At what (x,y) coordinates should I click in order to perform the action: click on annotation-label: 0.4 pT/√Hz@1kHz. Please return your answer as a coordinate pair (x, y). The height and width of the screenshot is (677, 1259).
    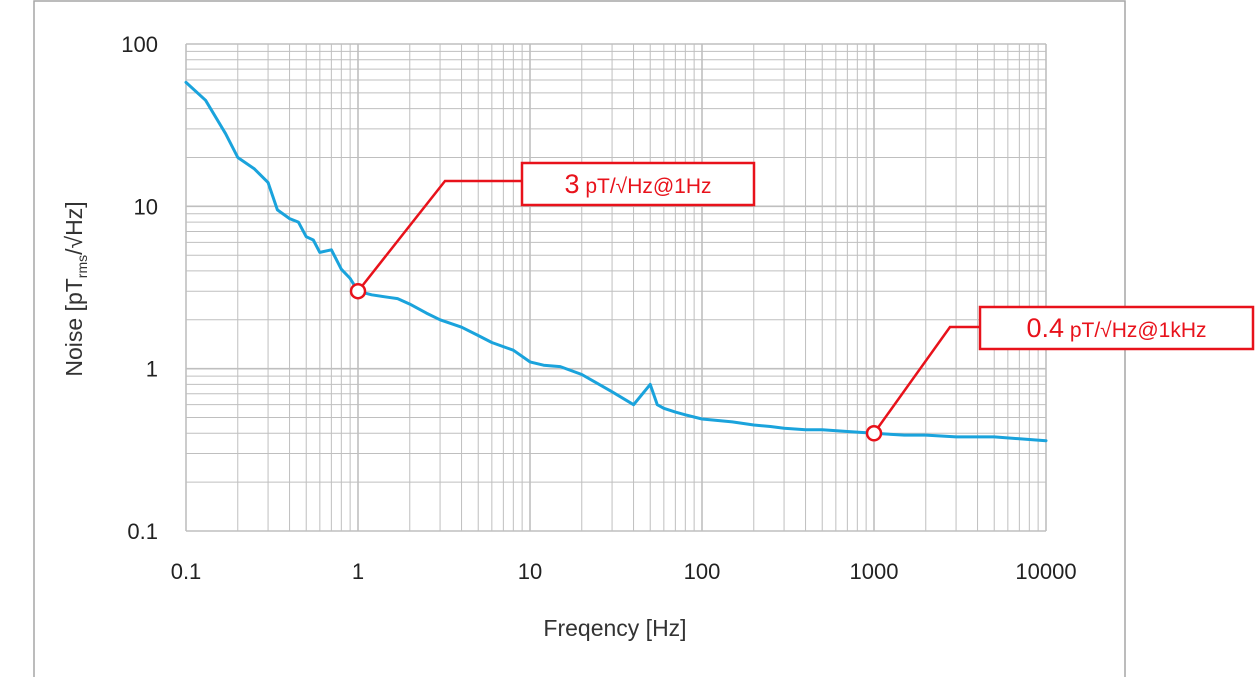
    Looking at the image, I should click on (1116, 328).